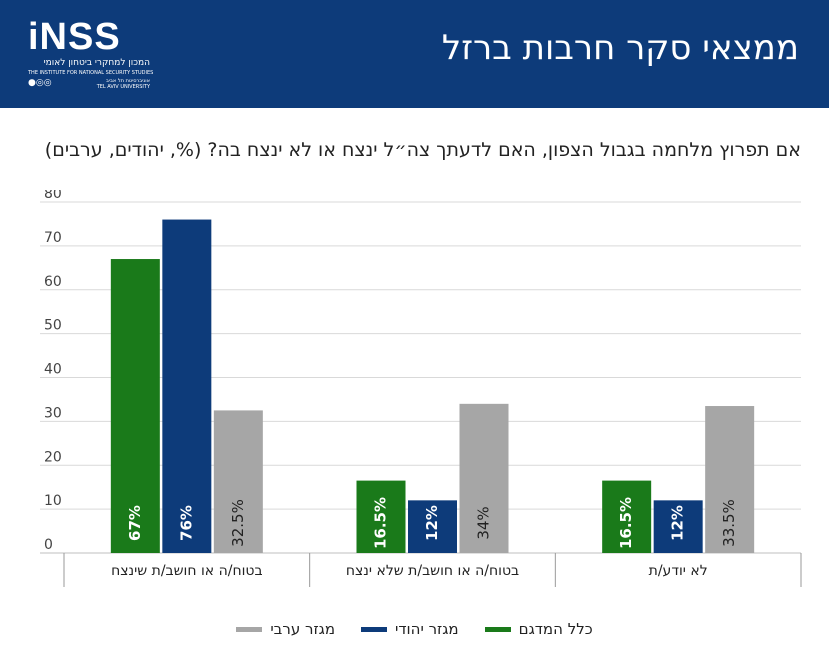 The width and height of the screenshot is (829, 670). What do you see at coordinates (53, 501) in the screenshot?
I see `y-tick-label: 10` at bounding box center [53, 501].